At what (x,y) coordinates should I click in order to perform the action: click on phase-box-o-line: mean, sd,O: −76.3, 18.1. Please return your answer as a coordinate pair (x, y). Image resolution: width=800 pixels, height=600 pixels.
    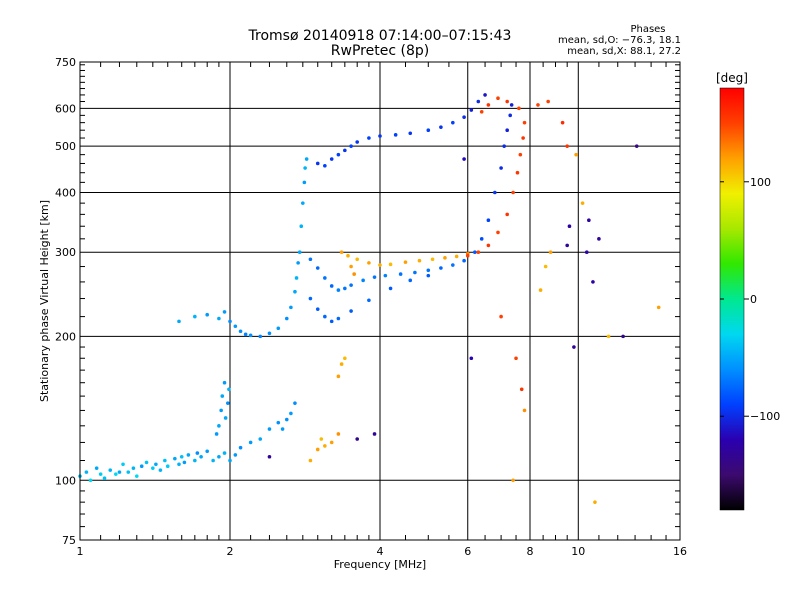
    Looking at the image, I should click on (619, 40).